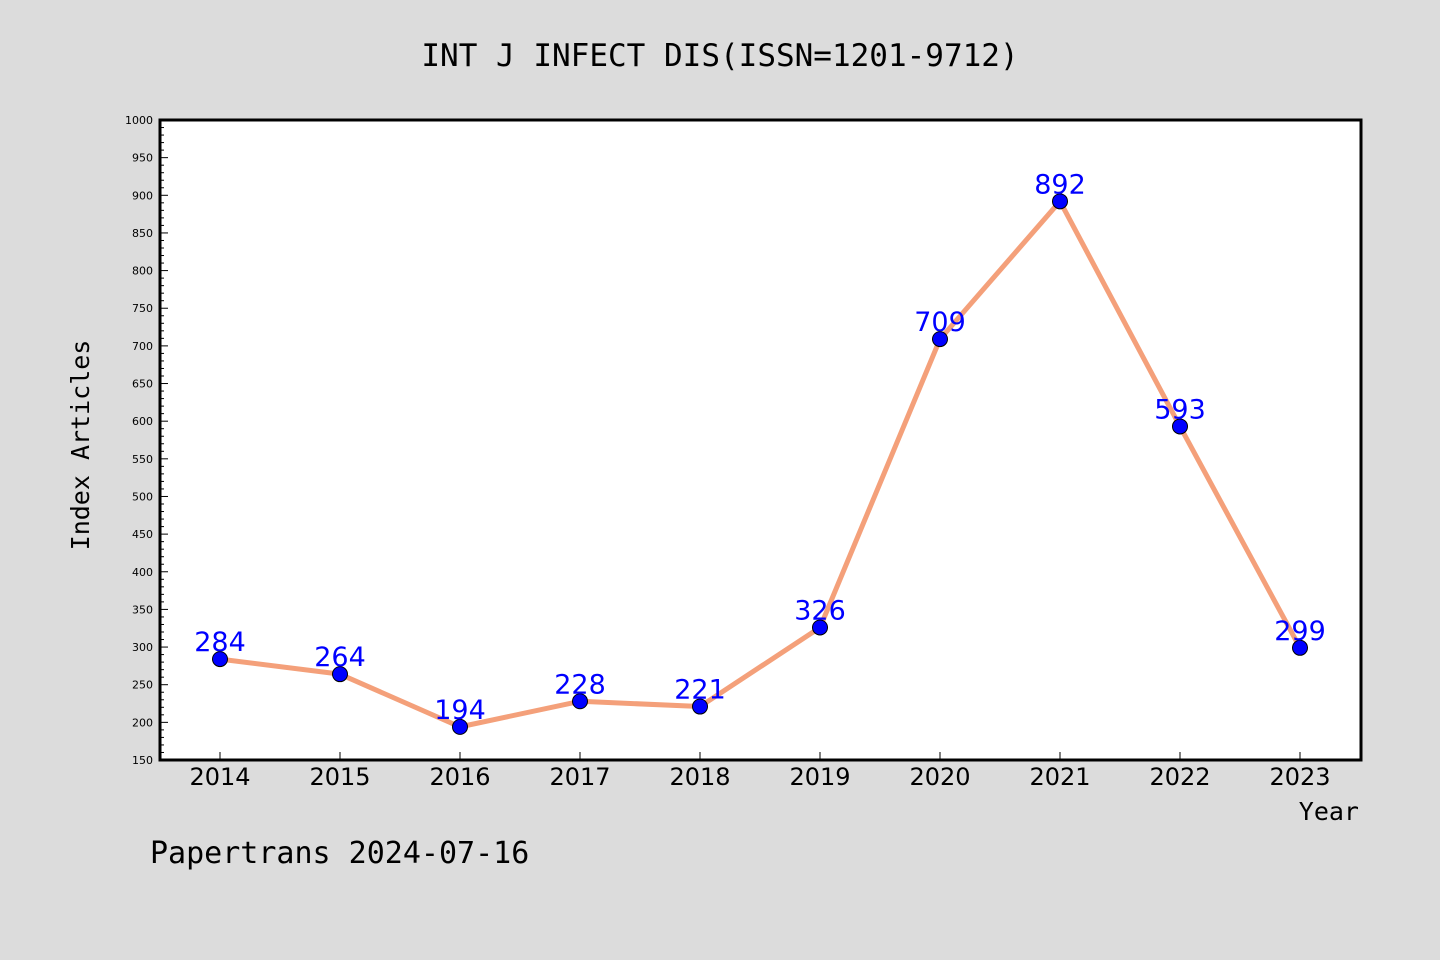 The height and width of the screenshot is (960, 1440). Describe the element at coordinates (142, 722) in the screenshot. I see `y-tick-label: 200` at that location.